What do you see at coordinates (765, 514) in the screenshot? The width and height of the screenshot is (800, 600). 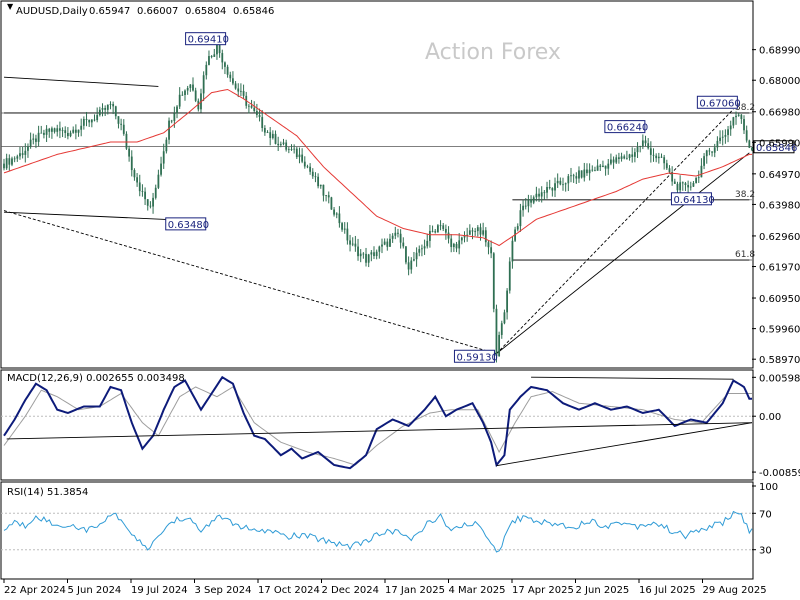 I see `rsi-axis-label: 70` at bounding box center [765, 514].